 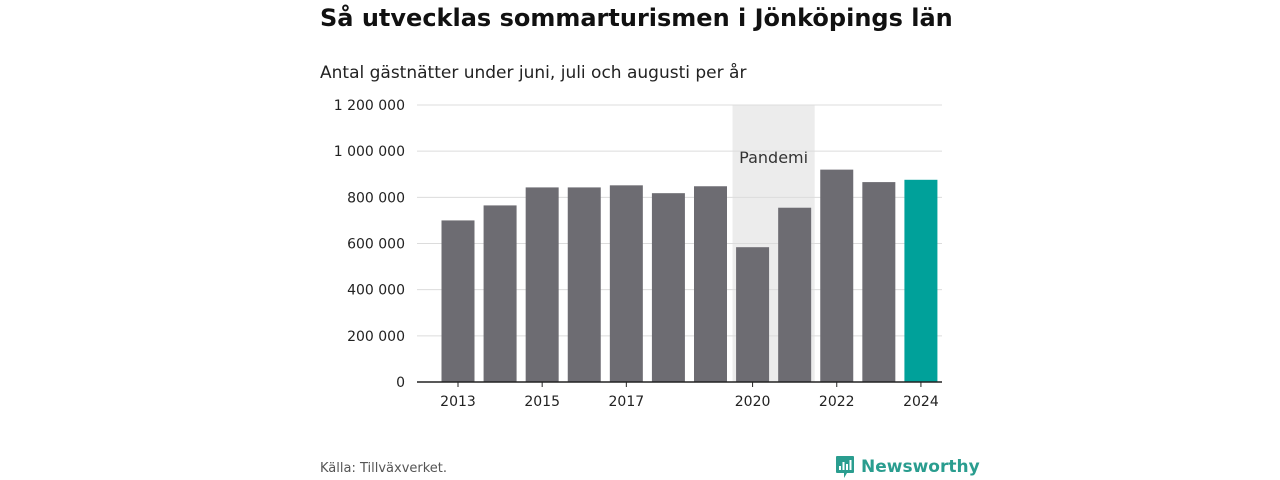 I want to click on y-tick-label: 400 000, so click(x=376, y=291).